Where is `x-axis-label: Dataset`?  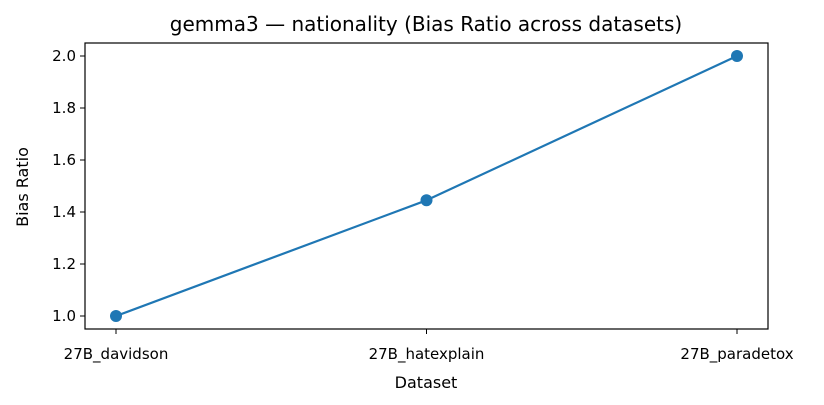
x-axis-label: Dataset is located at coordinates (426, 382).